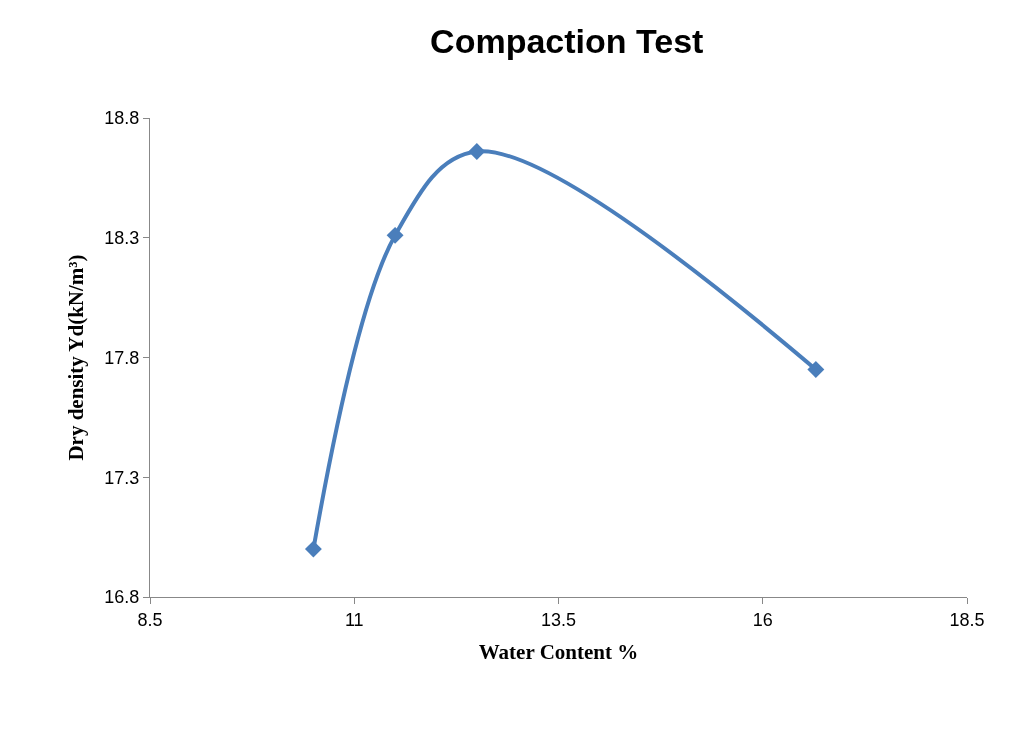 This screenshot has width=1012, height=732. What do you see at coordinates (122, 357) in the screenshot?
I see `y-tick-label: 17.8` at bounding box center [122, 357].